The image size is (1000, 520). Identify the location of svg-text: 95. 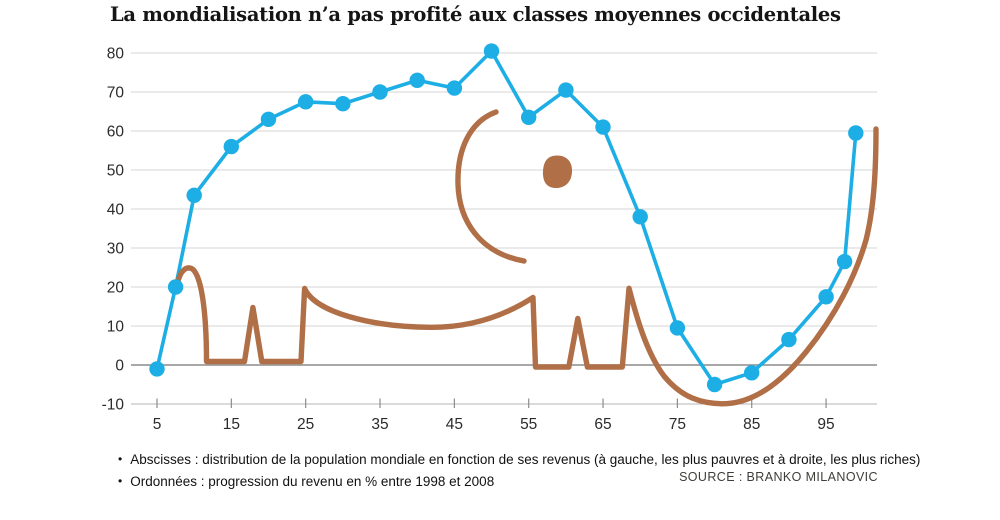
(825, 424).